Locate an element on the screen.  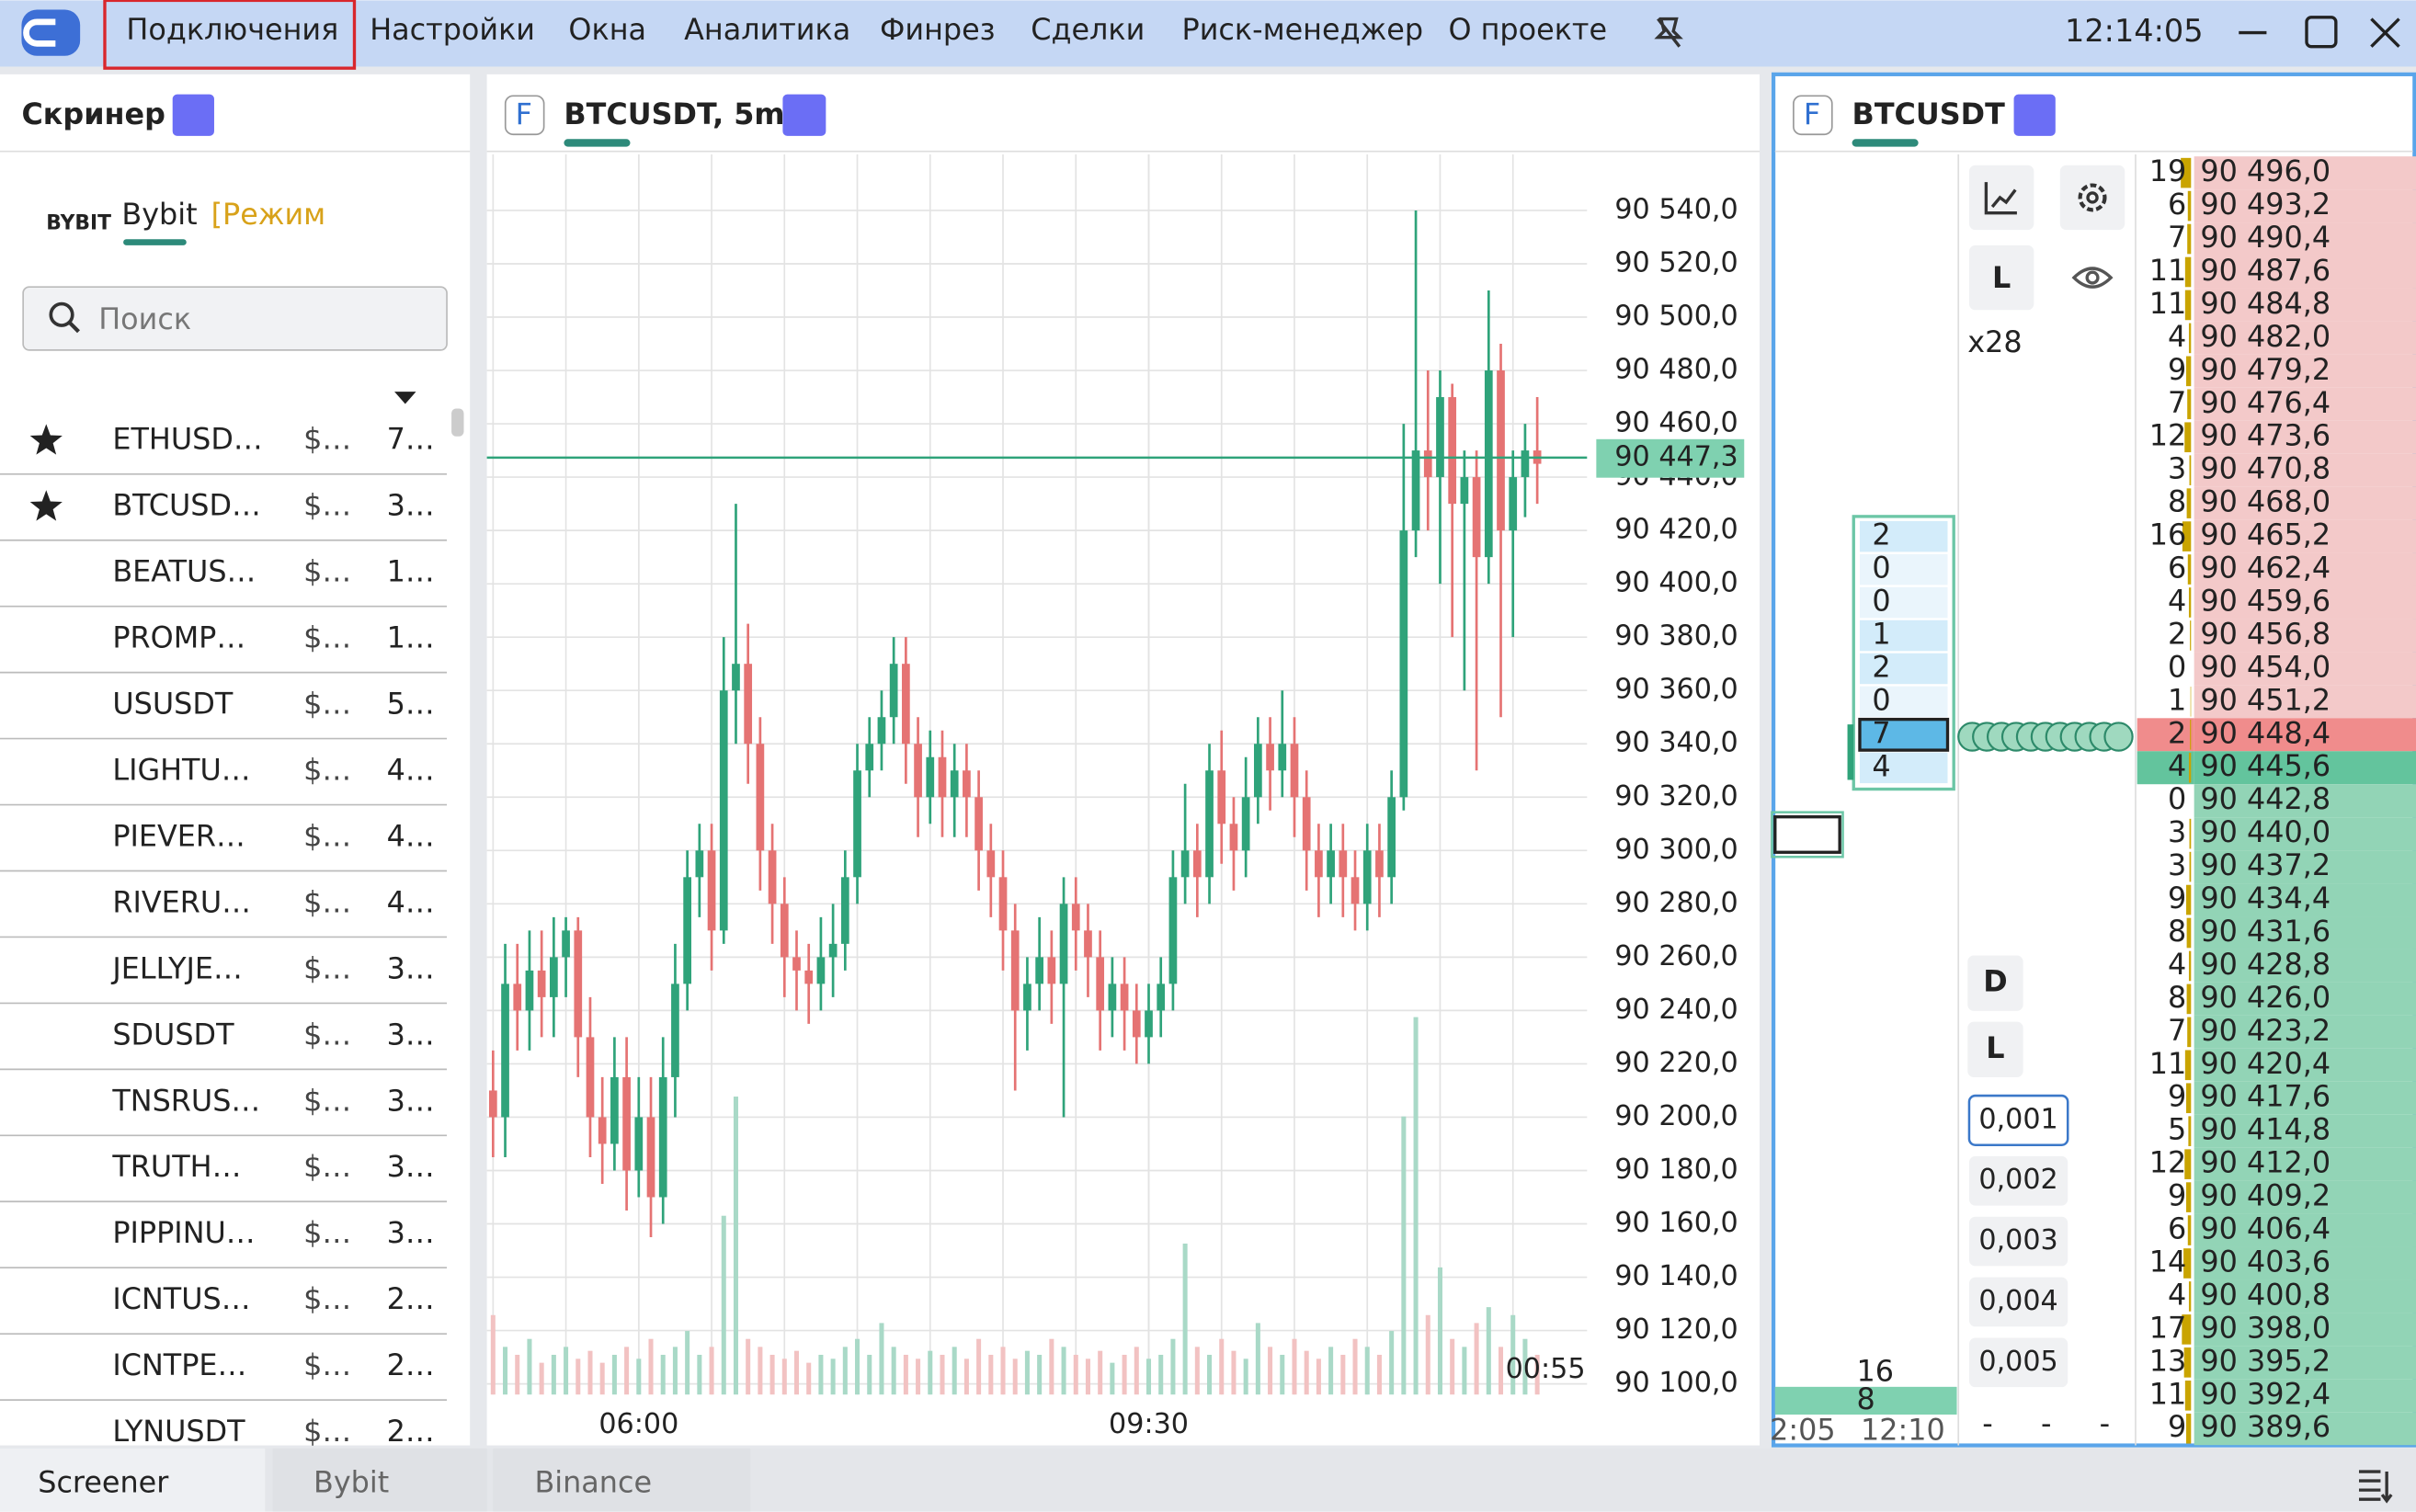
exchange-tab: Bybit is located at coordinates (159, 214).